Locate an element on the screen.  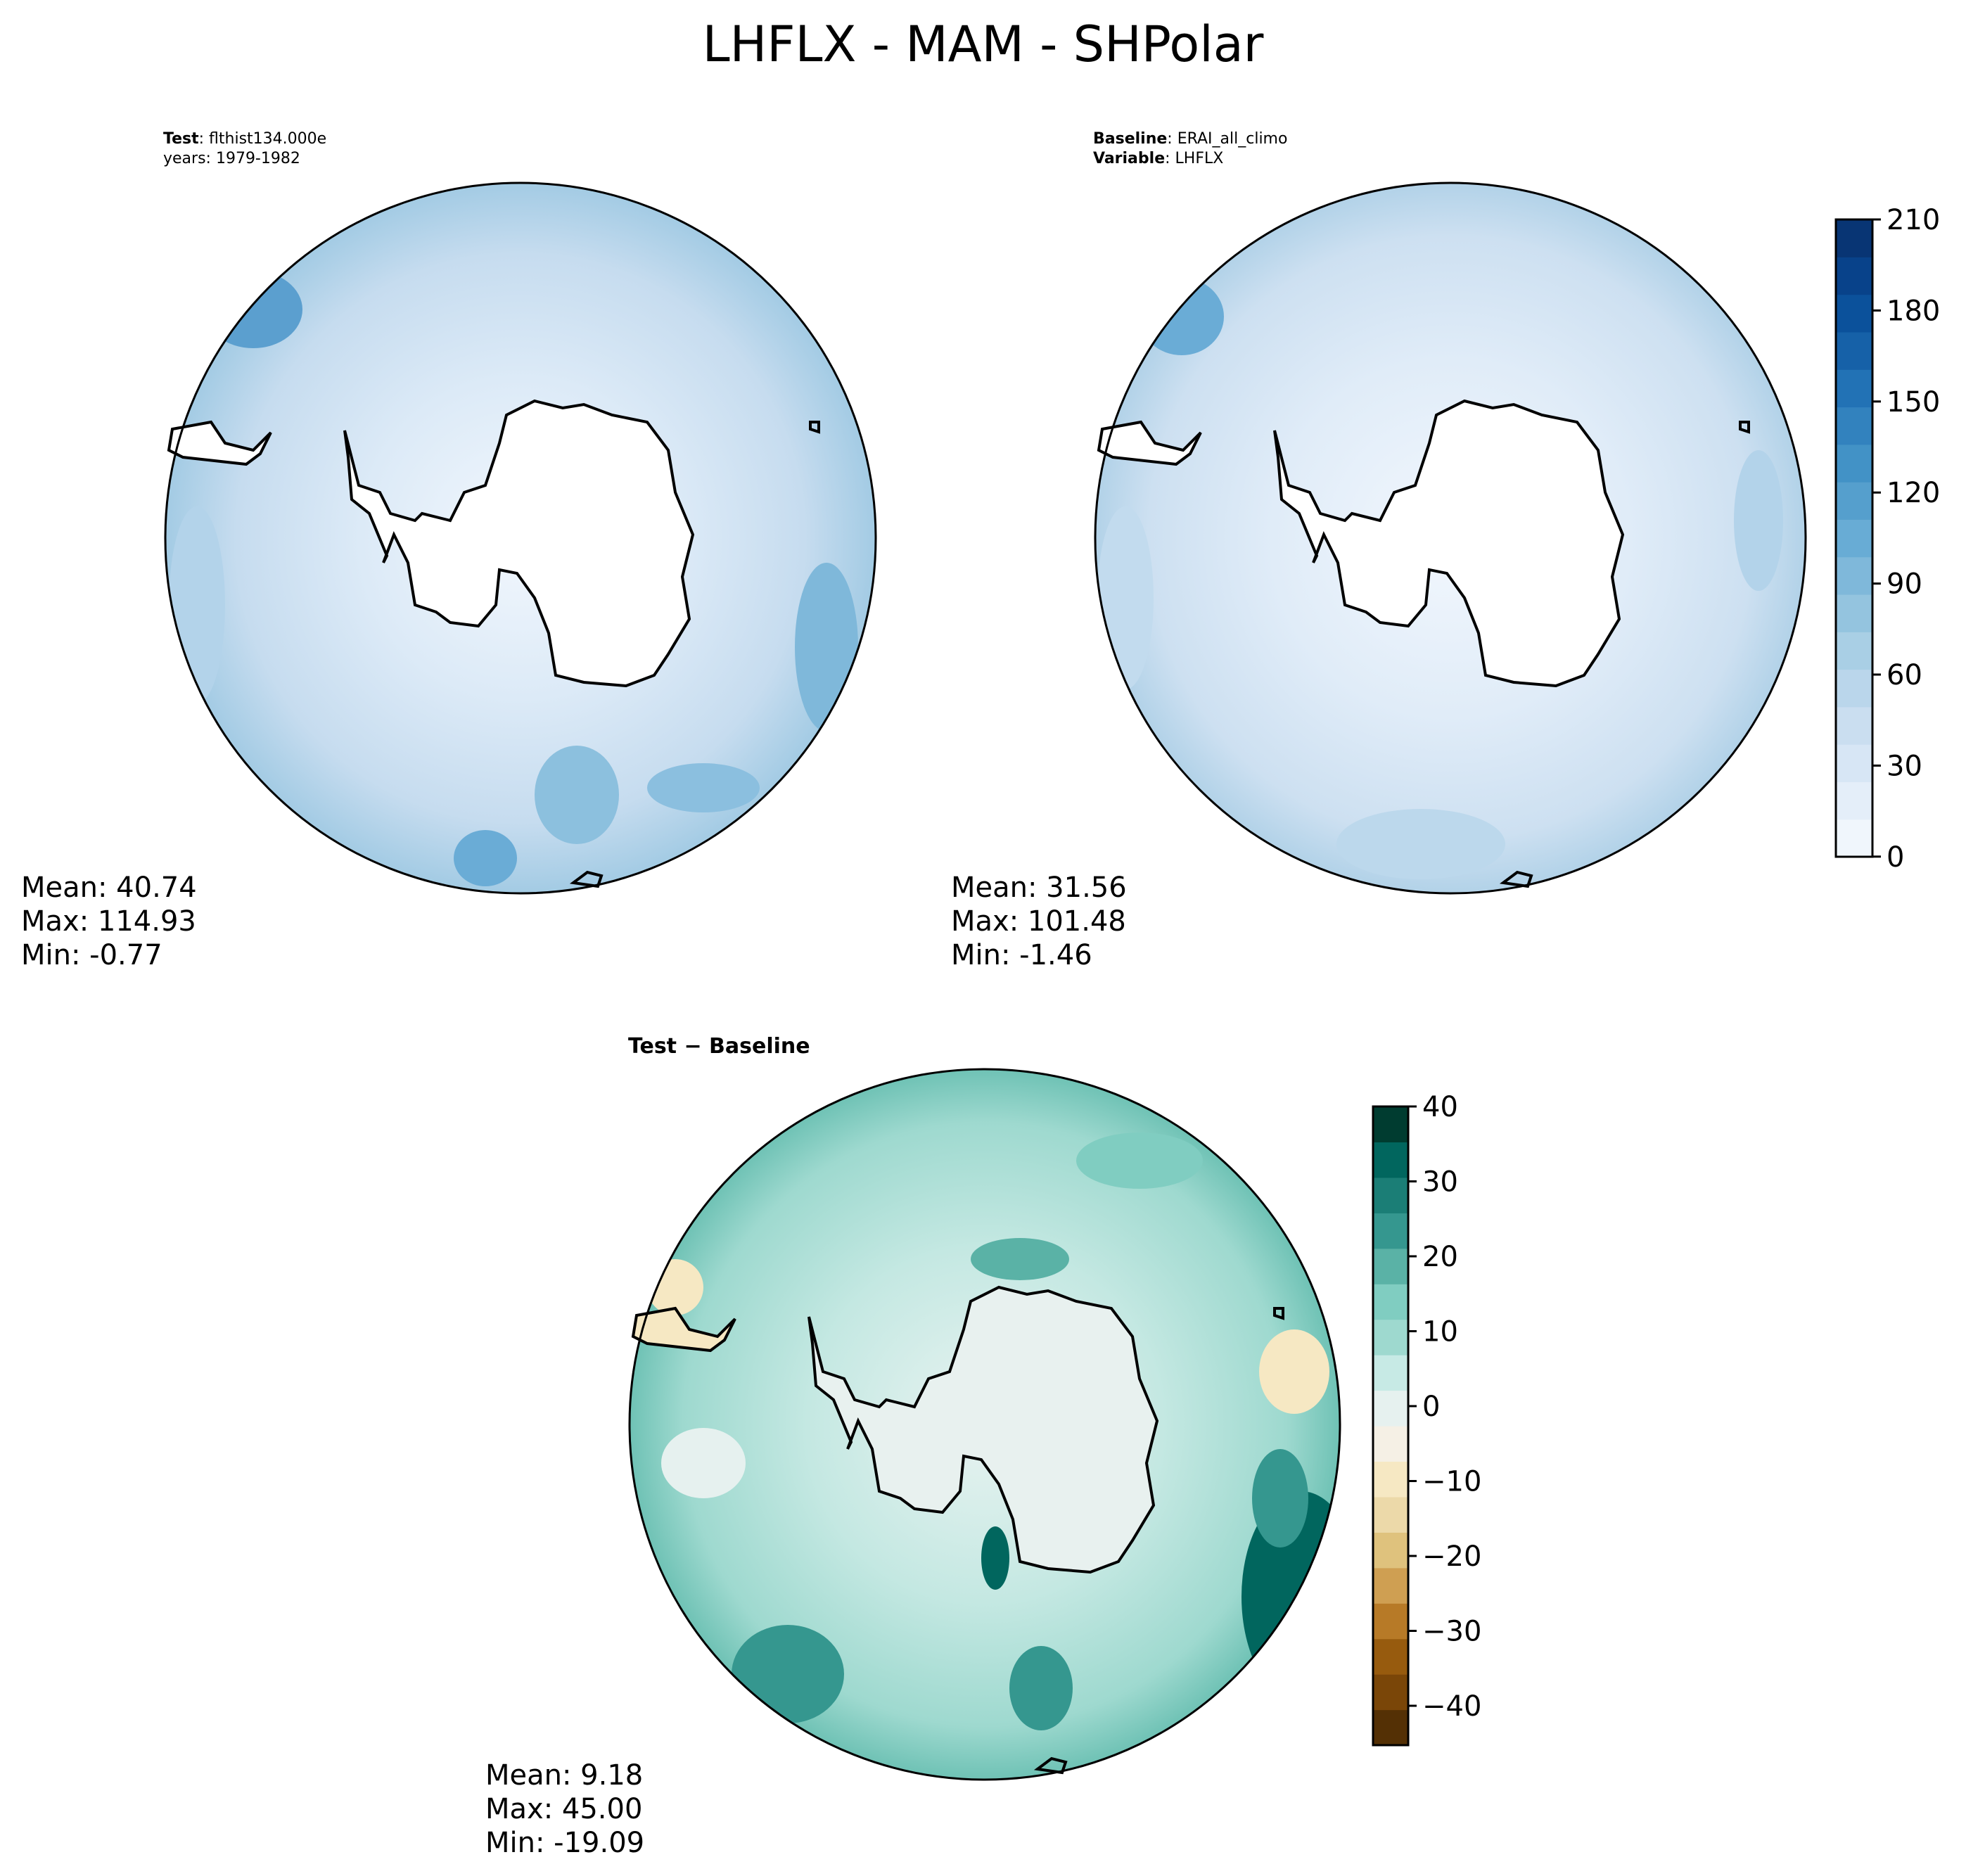
diff-colorbar-tick-label: −30 is located at coordinates (1451, 1632).